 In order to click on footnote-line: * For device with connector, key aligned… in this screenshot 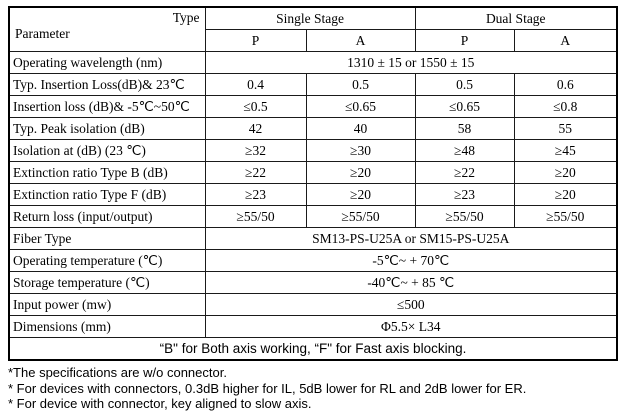, I will do `click(160, 403)`.